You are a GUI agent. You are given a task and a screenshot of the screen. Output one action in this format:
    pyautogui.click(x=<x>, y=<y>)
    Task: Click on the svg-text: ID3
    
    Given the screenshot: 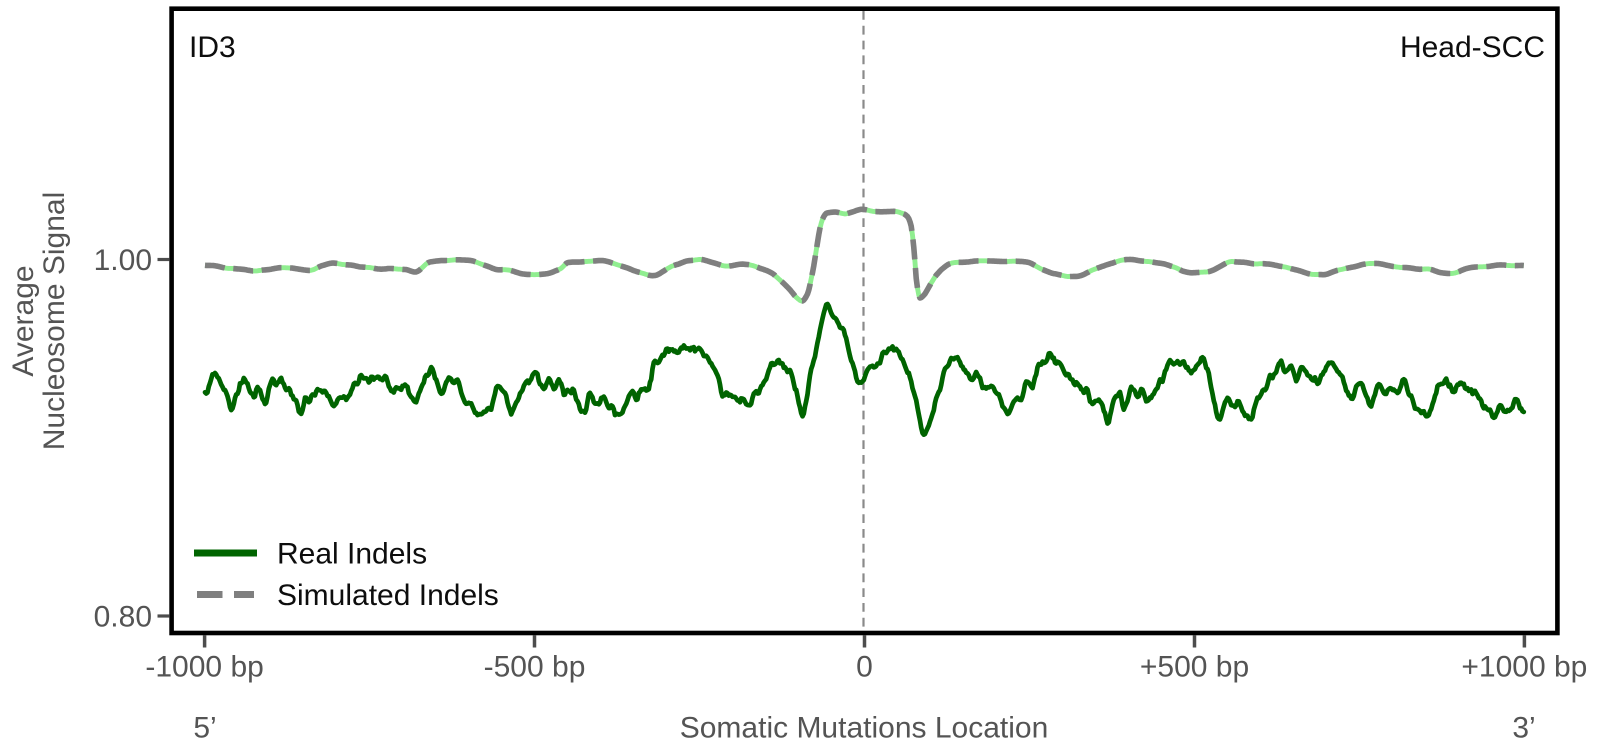 What is the action you would take?
    pyautogui.click(x=212, y=47)
    